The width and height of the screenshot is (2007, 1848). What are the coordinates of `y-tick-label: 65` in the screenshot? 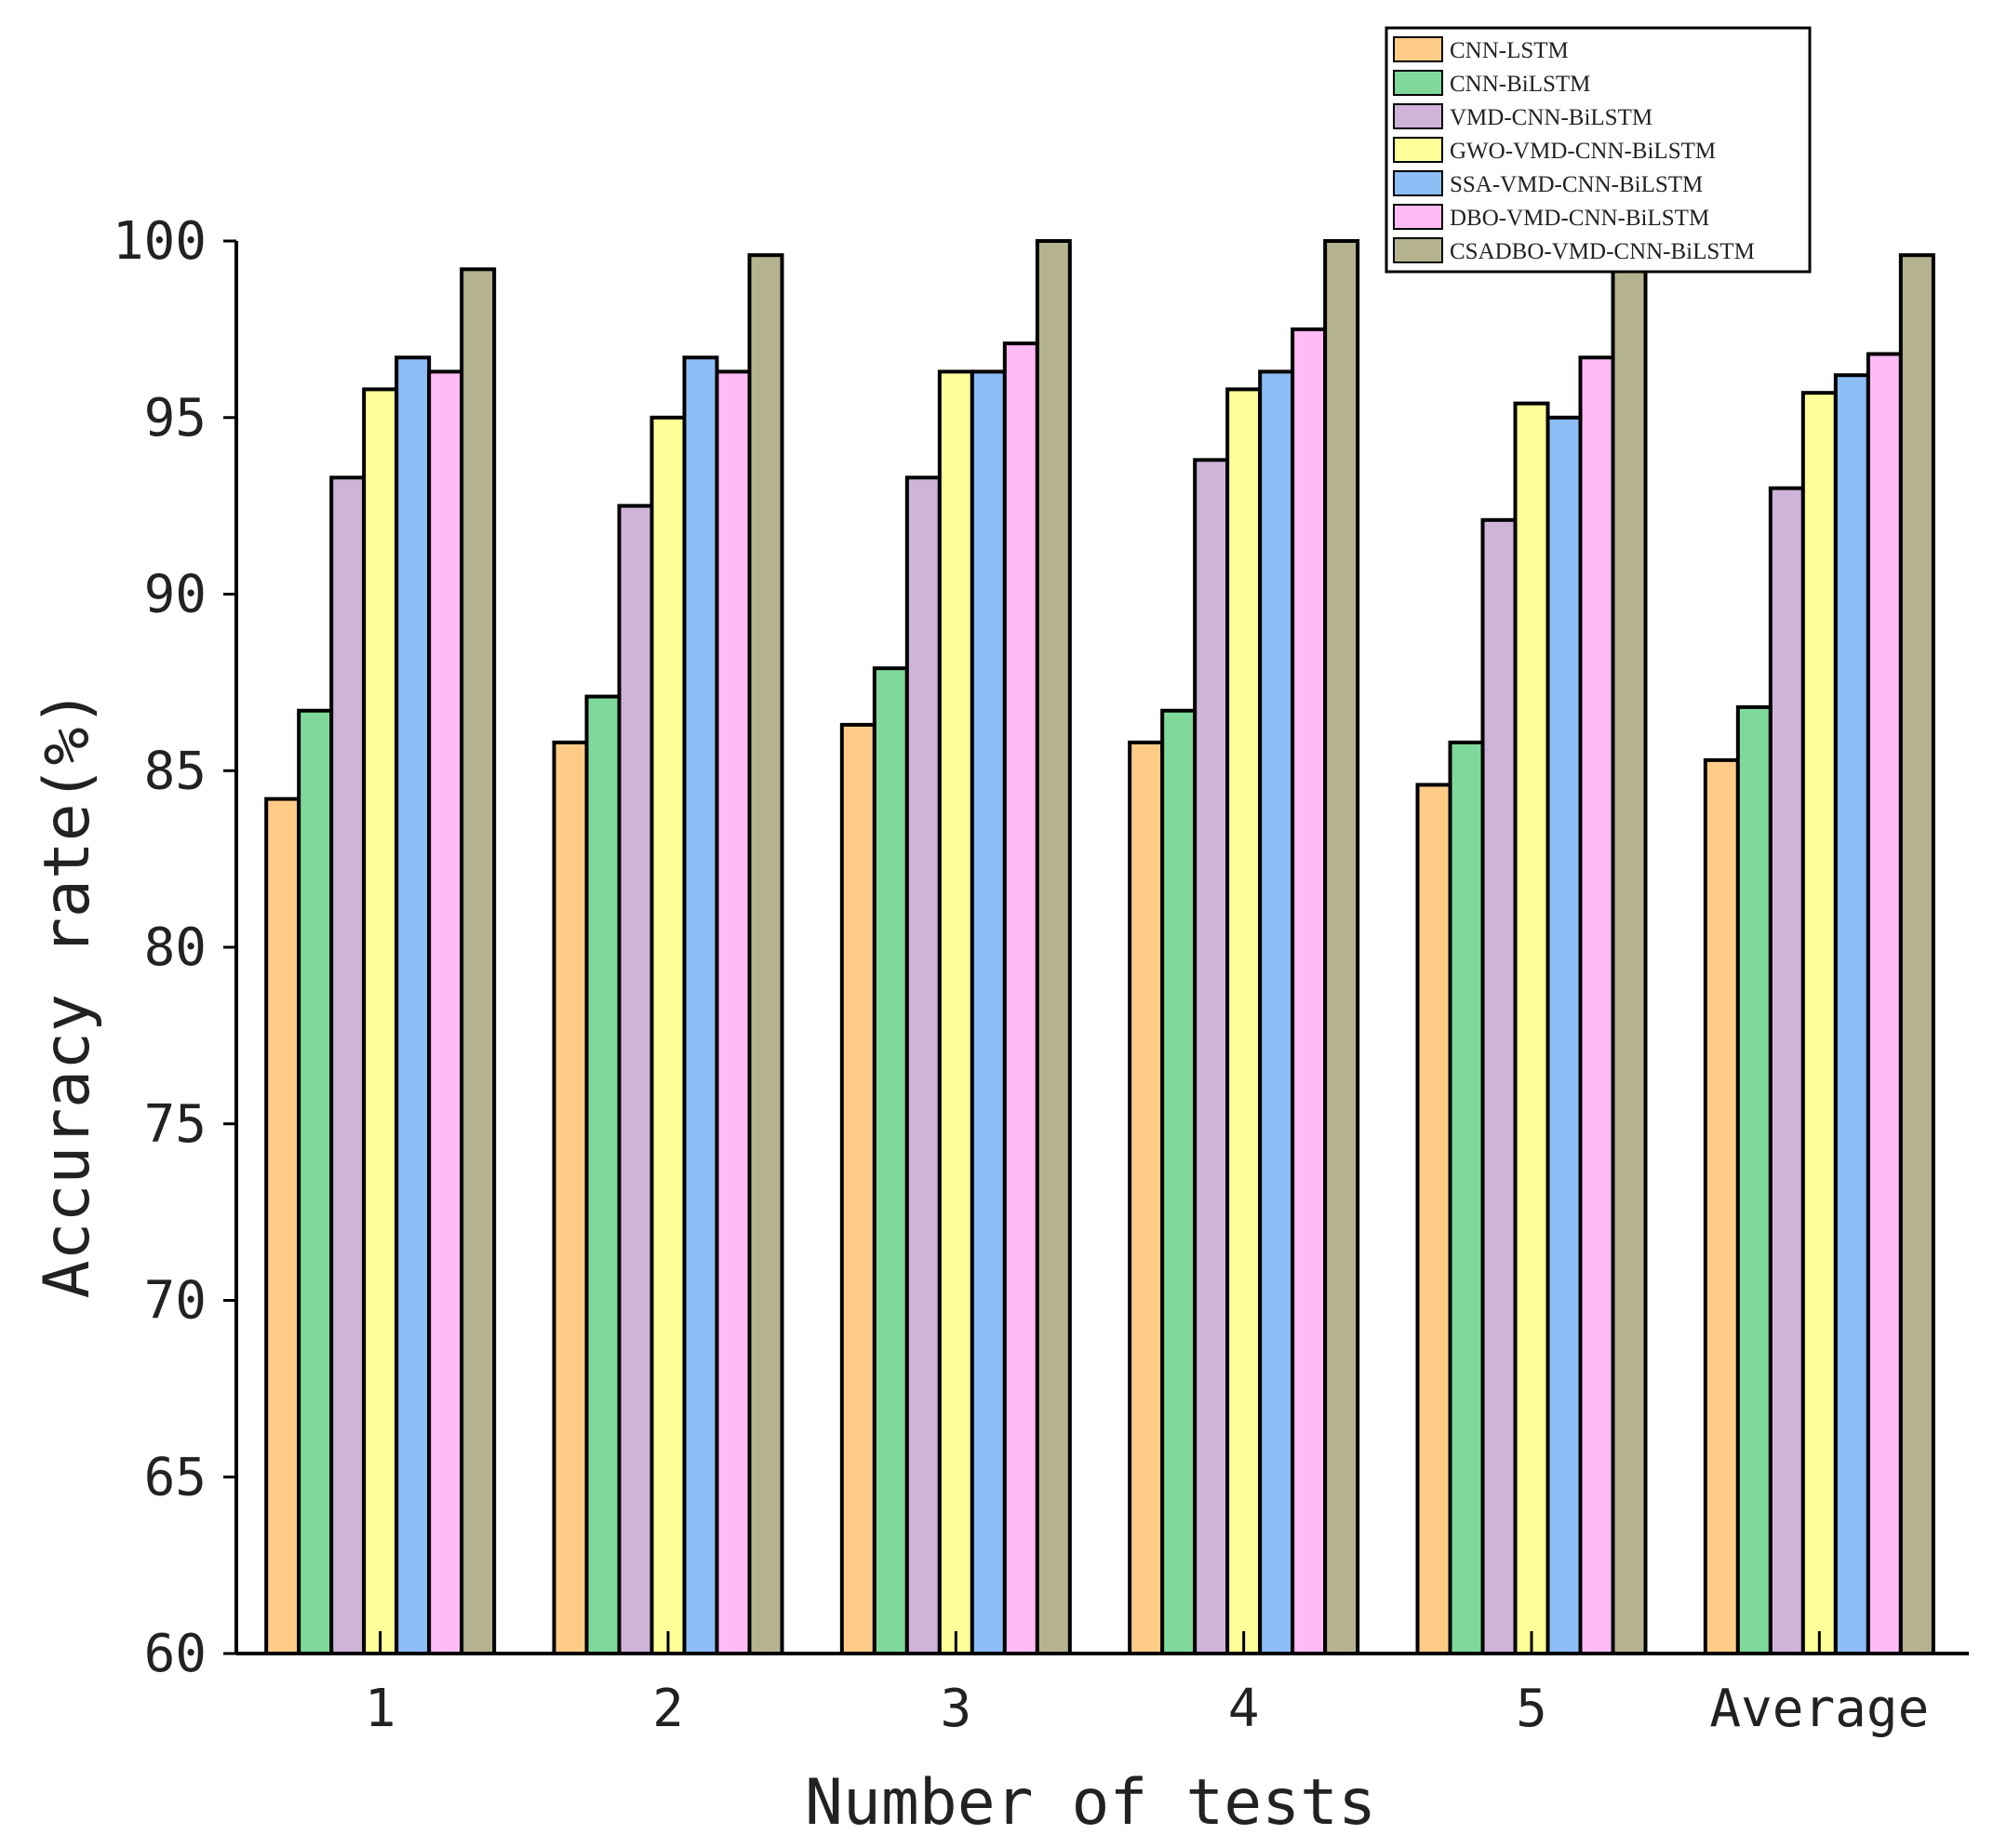 It's located at (175, 1477).